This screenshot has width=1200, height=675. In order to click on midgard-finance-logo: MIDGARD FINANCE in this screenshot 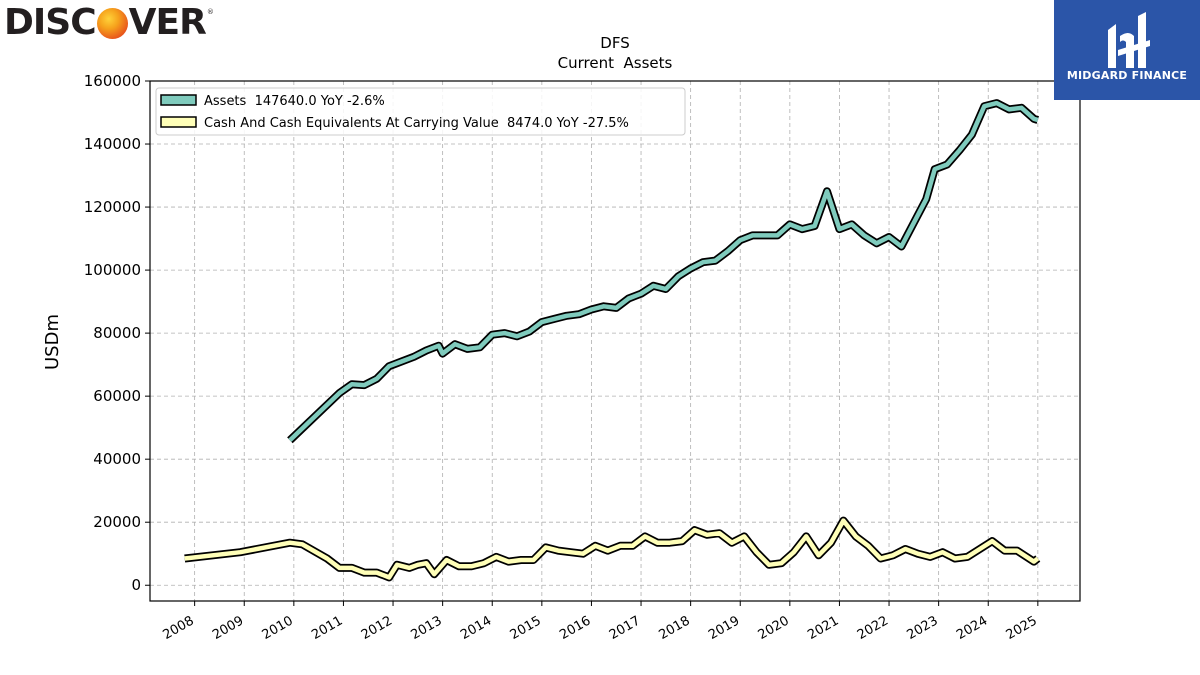, I will do `click(1127, 50)`.